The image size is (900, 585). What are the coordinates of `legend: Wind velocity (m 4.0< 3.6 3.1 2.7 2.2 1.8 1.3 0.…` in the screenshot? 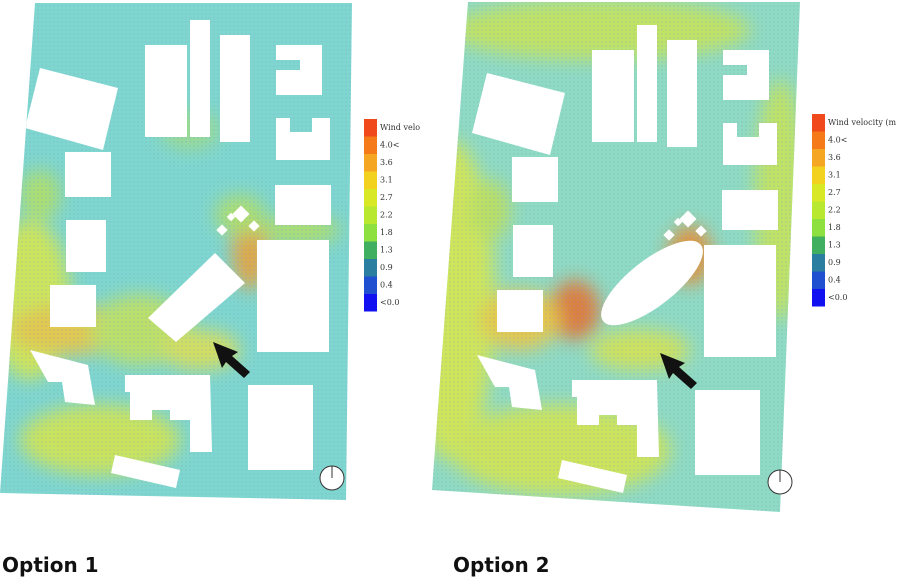 It's located at (854, 210).